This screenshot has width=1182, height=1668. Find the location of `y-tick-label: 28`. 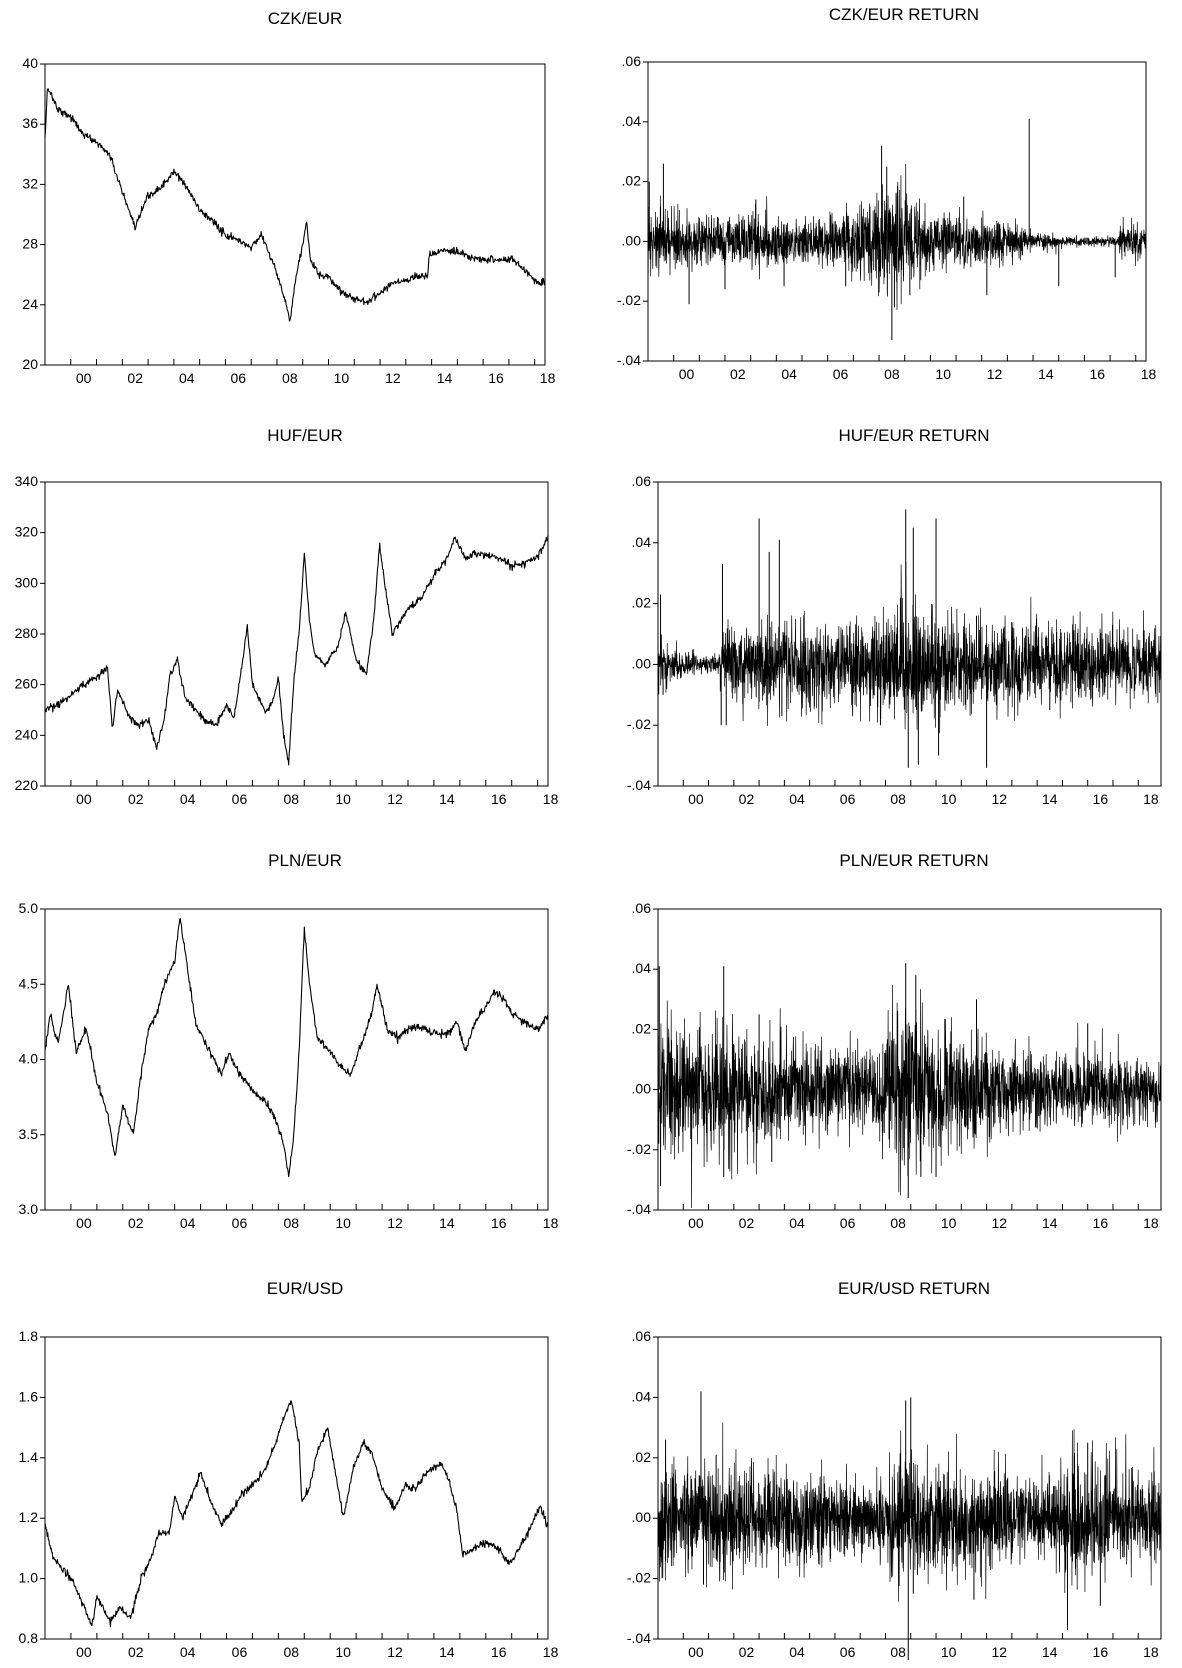

y-tick-label: 28 is located at coordinates (30, 244).